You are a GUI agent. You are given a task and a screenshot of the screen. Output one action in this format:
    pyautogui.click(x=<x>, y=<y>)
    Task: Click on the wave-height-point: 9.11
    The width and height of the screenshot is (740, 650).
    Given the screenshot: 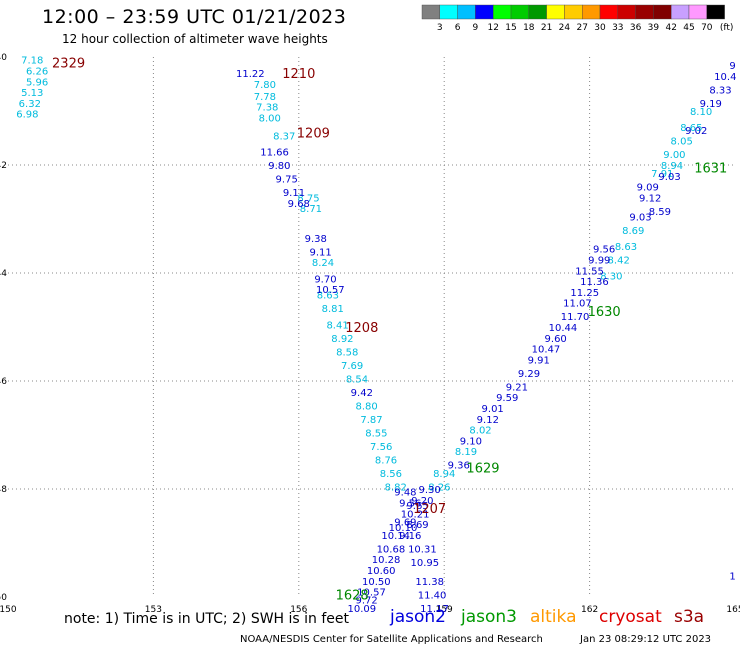 What is the action you would take?
    pyautogui.click(x=294, y=193)
    